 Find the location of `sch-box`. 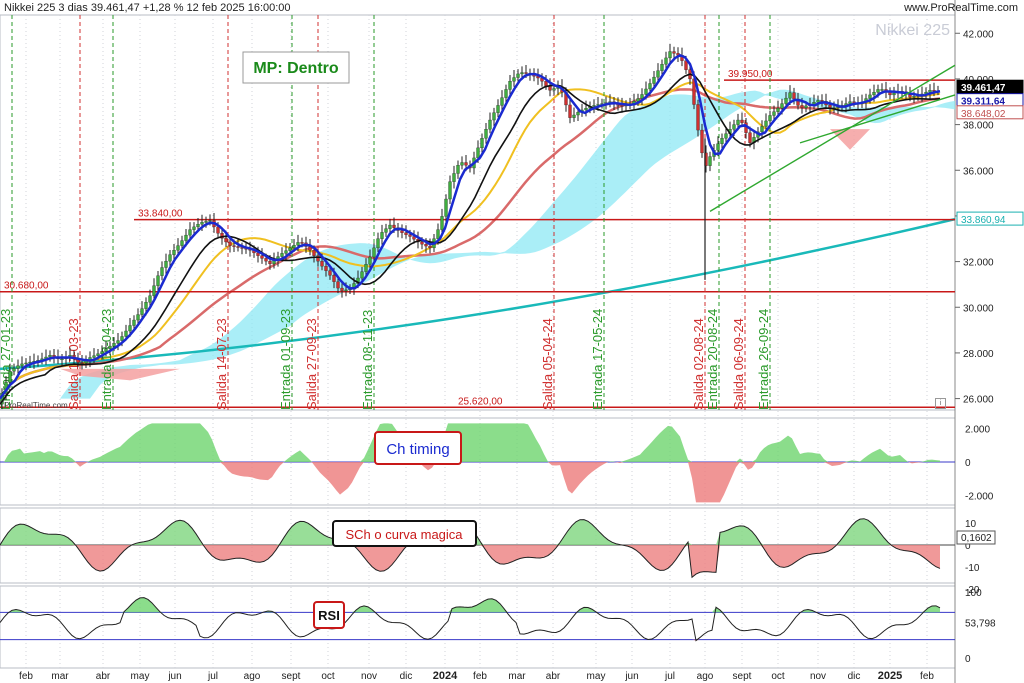

sch-box is located at coordinates (404, 533).